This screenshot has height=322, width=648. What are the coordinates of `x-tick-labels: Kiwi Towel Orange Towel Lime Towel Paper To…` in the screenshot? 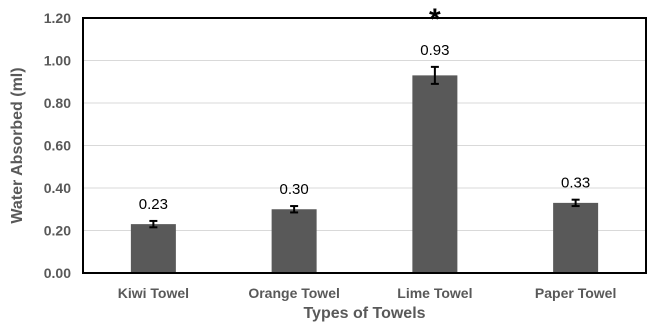 It's located at (367, 293).